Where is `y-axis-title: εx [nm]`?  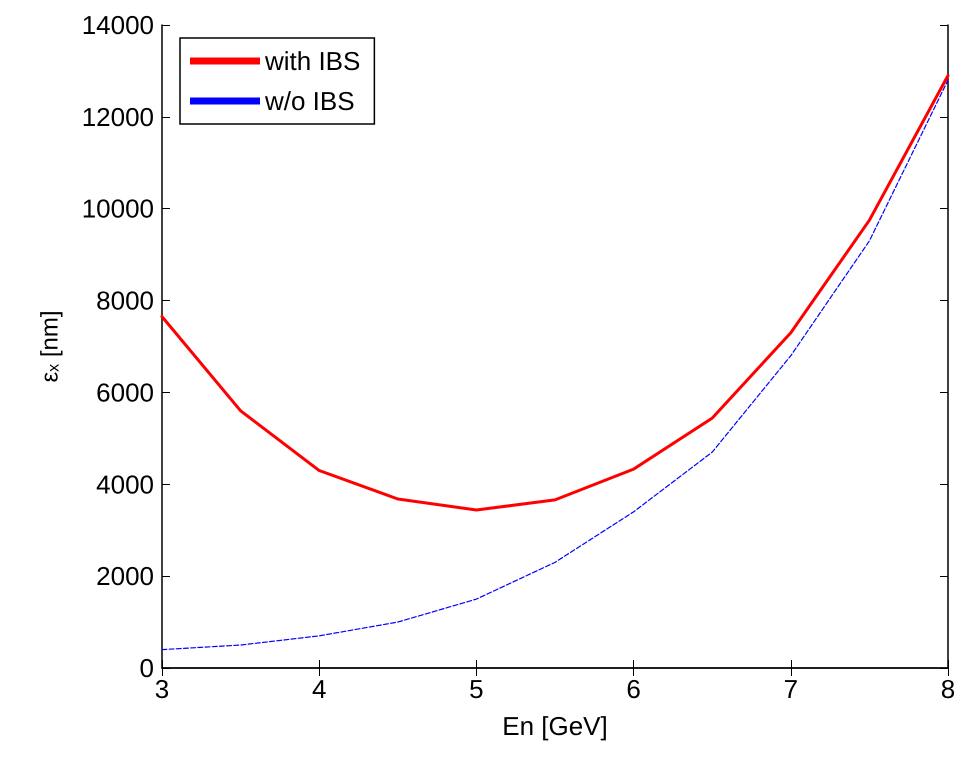
y-axis-title: εx [nm] is located at coordinates (50, 346).